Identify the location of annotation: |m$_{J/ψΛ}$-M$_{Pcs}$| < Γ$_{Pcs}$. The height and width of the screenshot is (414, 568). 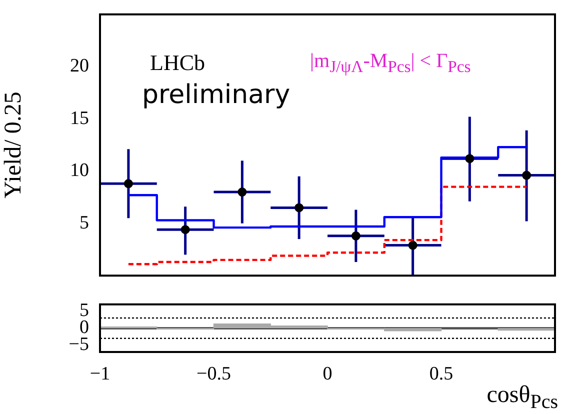
(390, 63).